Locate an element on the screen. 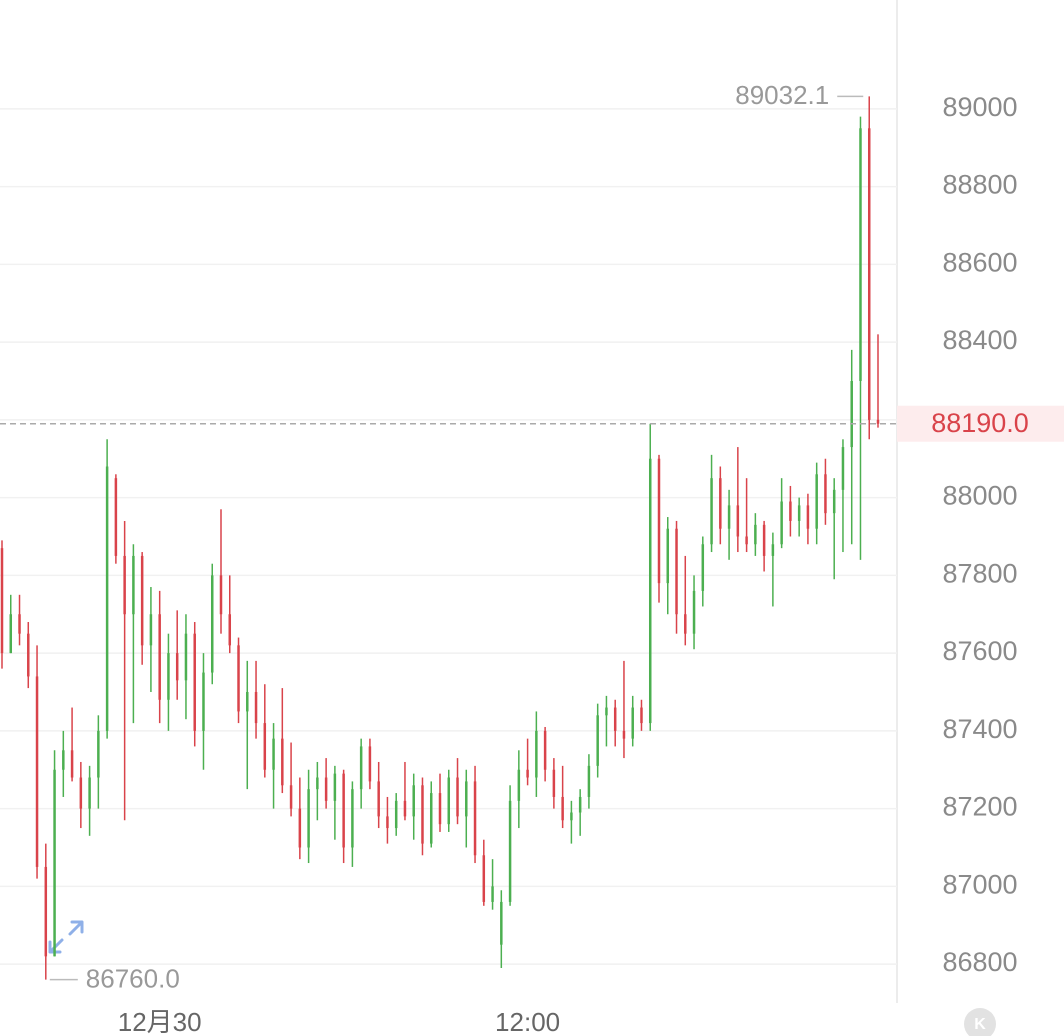 Image resolution: width=1064 pixels, height=1036 pixels. x-tick-label: 12:00 is located at coordinates (527, 1021).